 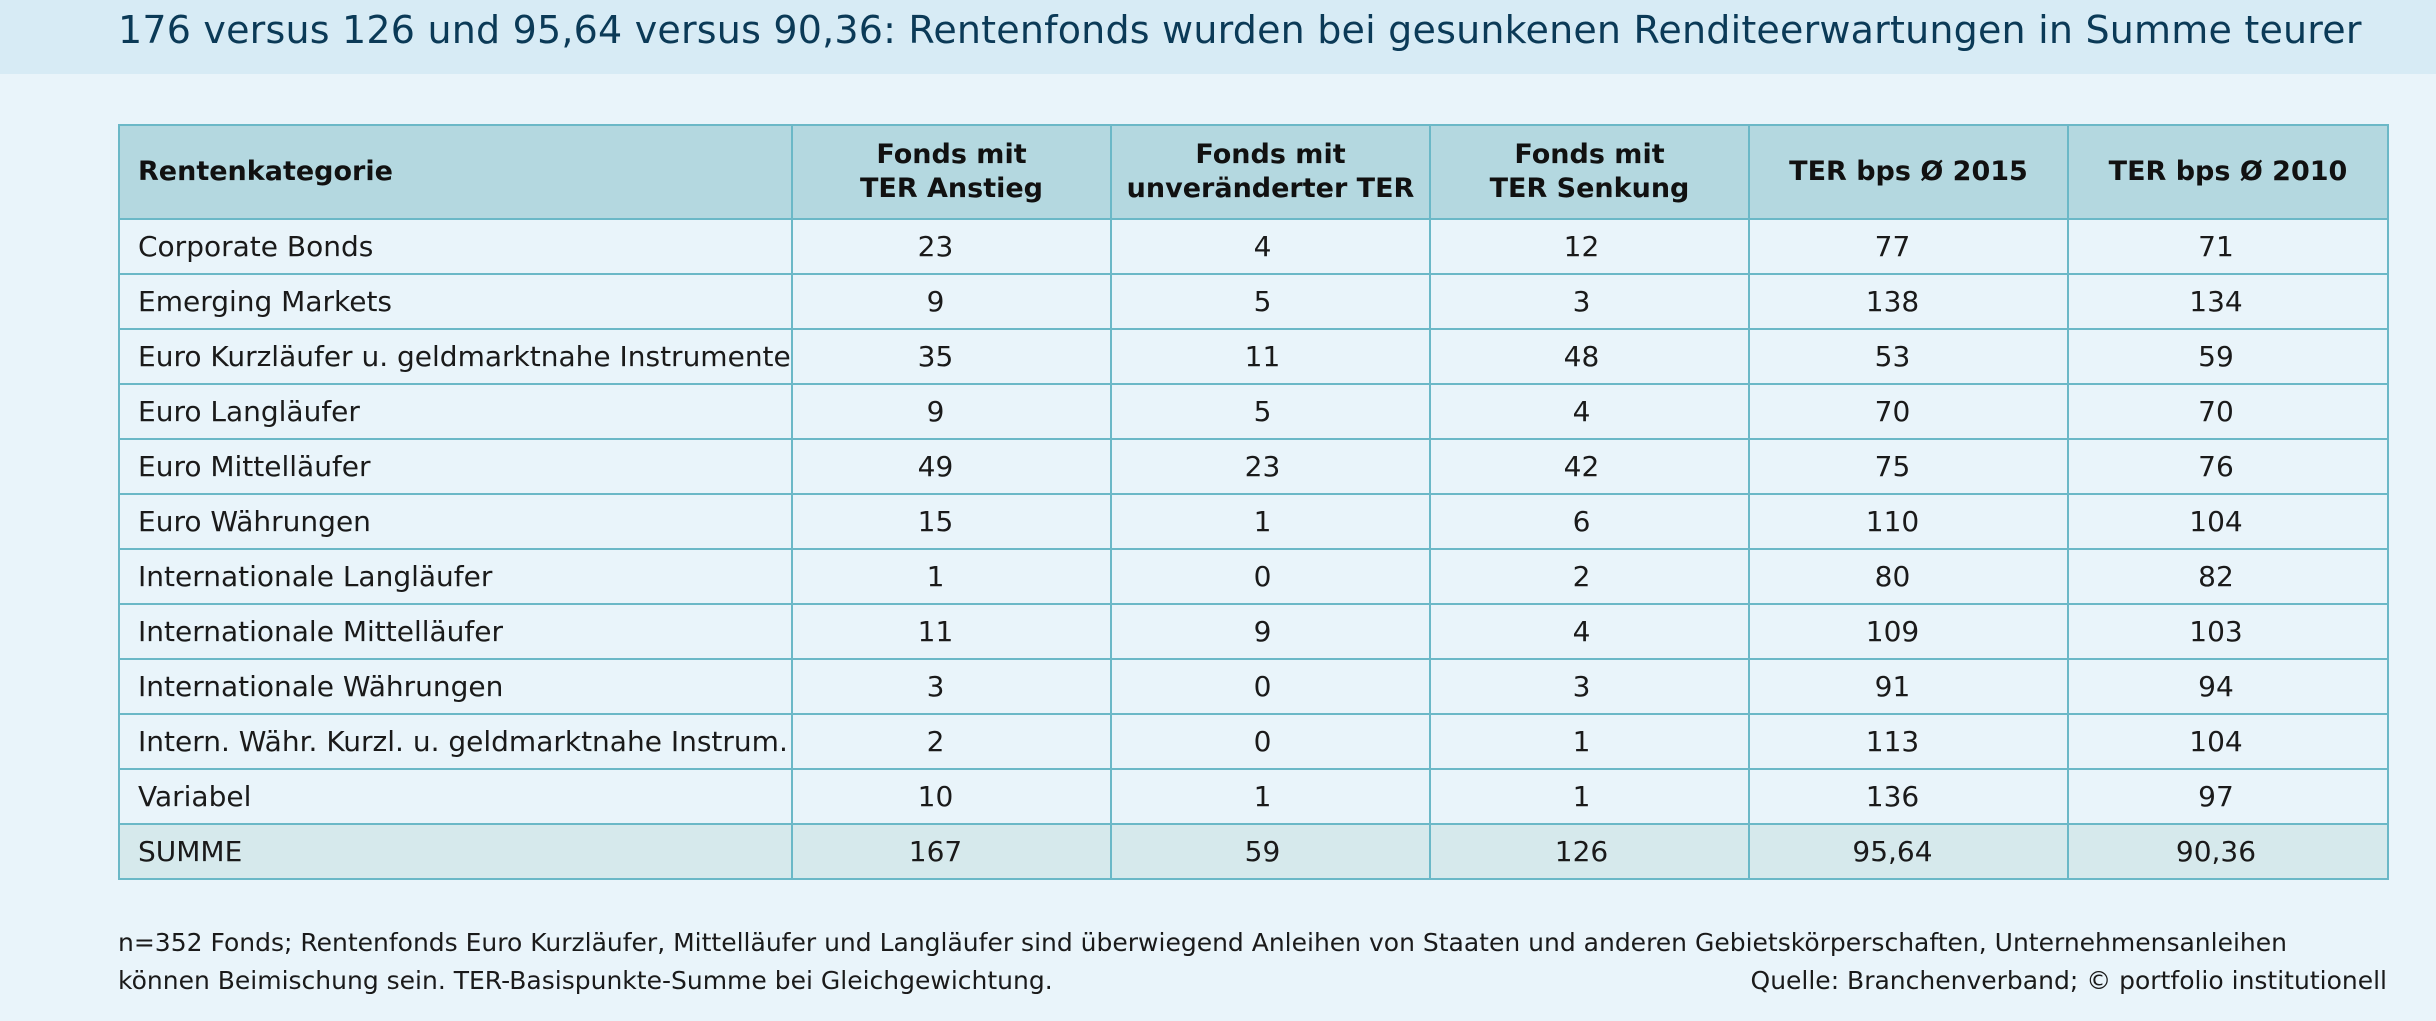 What do you see at coordinates (1892, 576) in the screenshot?
I see `cell-value: 80` at bounding box center [1892, 576].